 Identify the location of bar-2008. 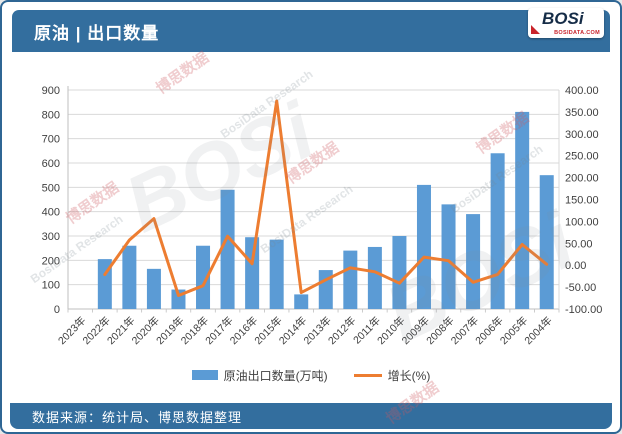
(448, 256).